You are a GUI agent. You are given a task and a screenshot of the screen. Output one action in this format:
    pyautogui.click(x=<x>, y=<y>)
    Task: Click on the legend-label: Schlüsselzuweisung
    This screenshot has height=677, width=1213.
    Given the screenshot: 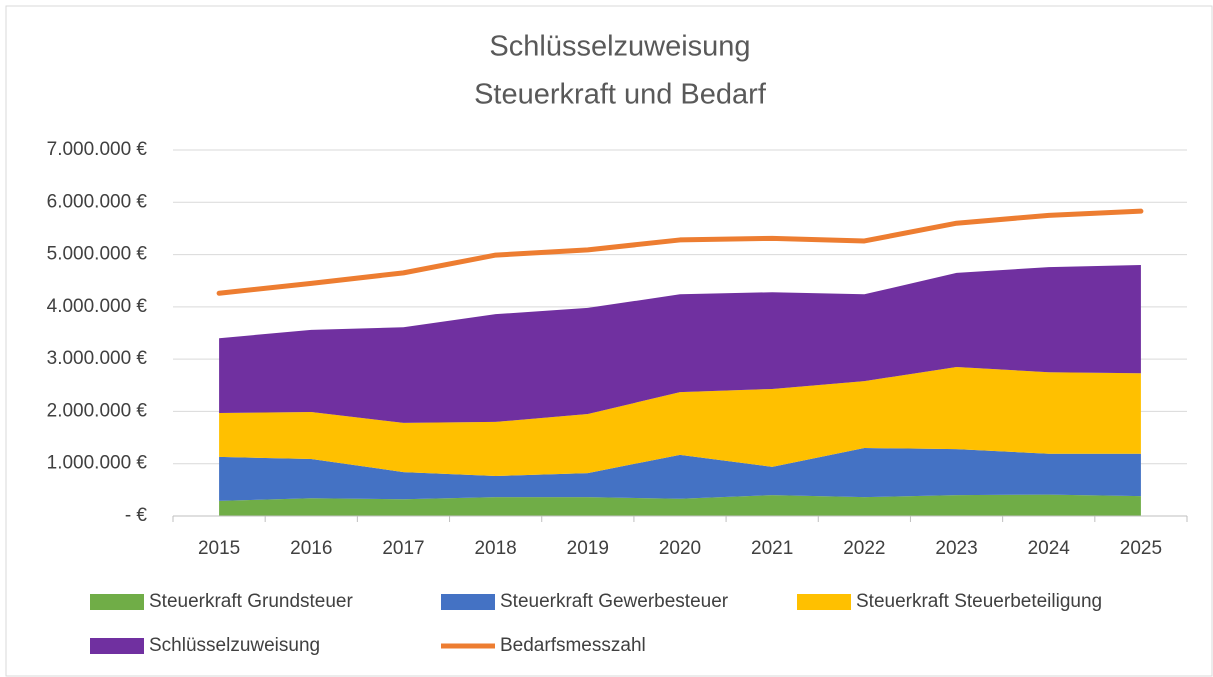 What is the action you would take?
    pyautogui.click(x=234, y=645)
    